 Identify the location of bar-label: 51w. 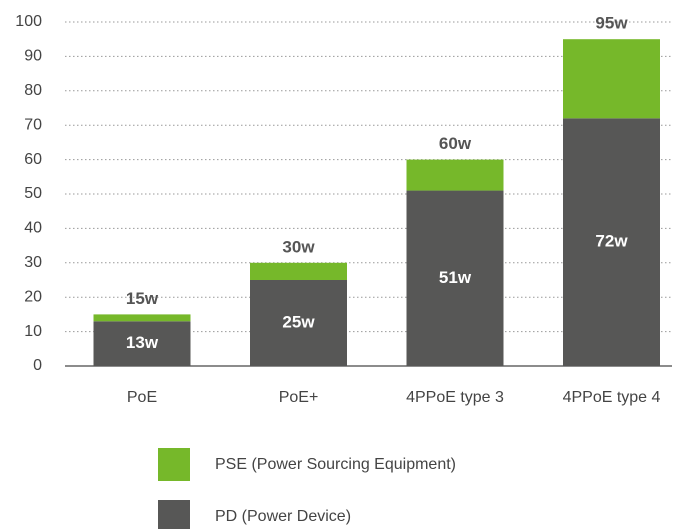
(455, 277).